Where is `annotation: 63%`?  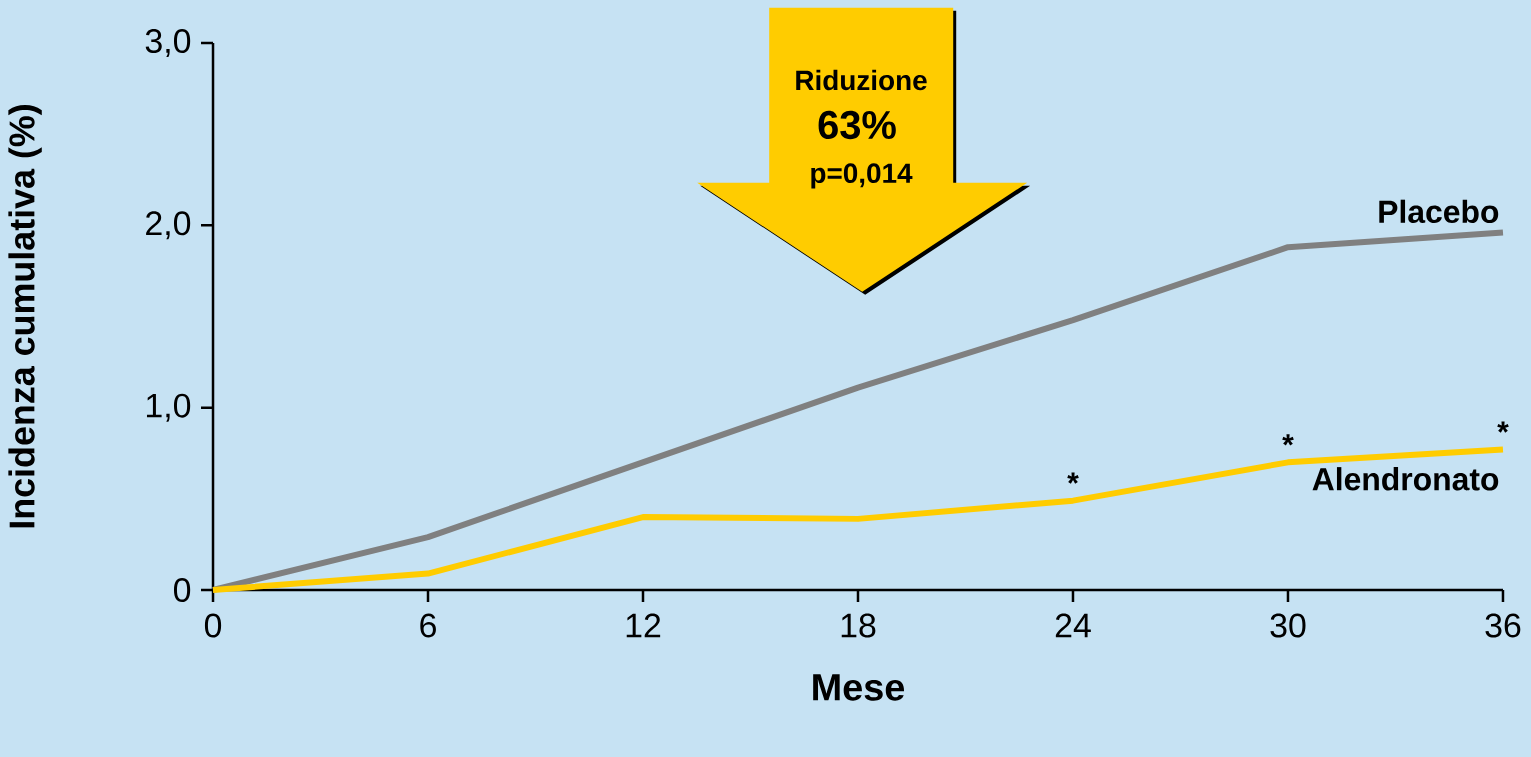
annotation: 63% is located at coordinates (857, 125).